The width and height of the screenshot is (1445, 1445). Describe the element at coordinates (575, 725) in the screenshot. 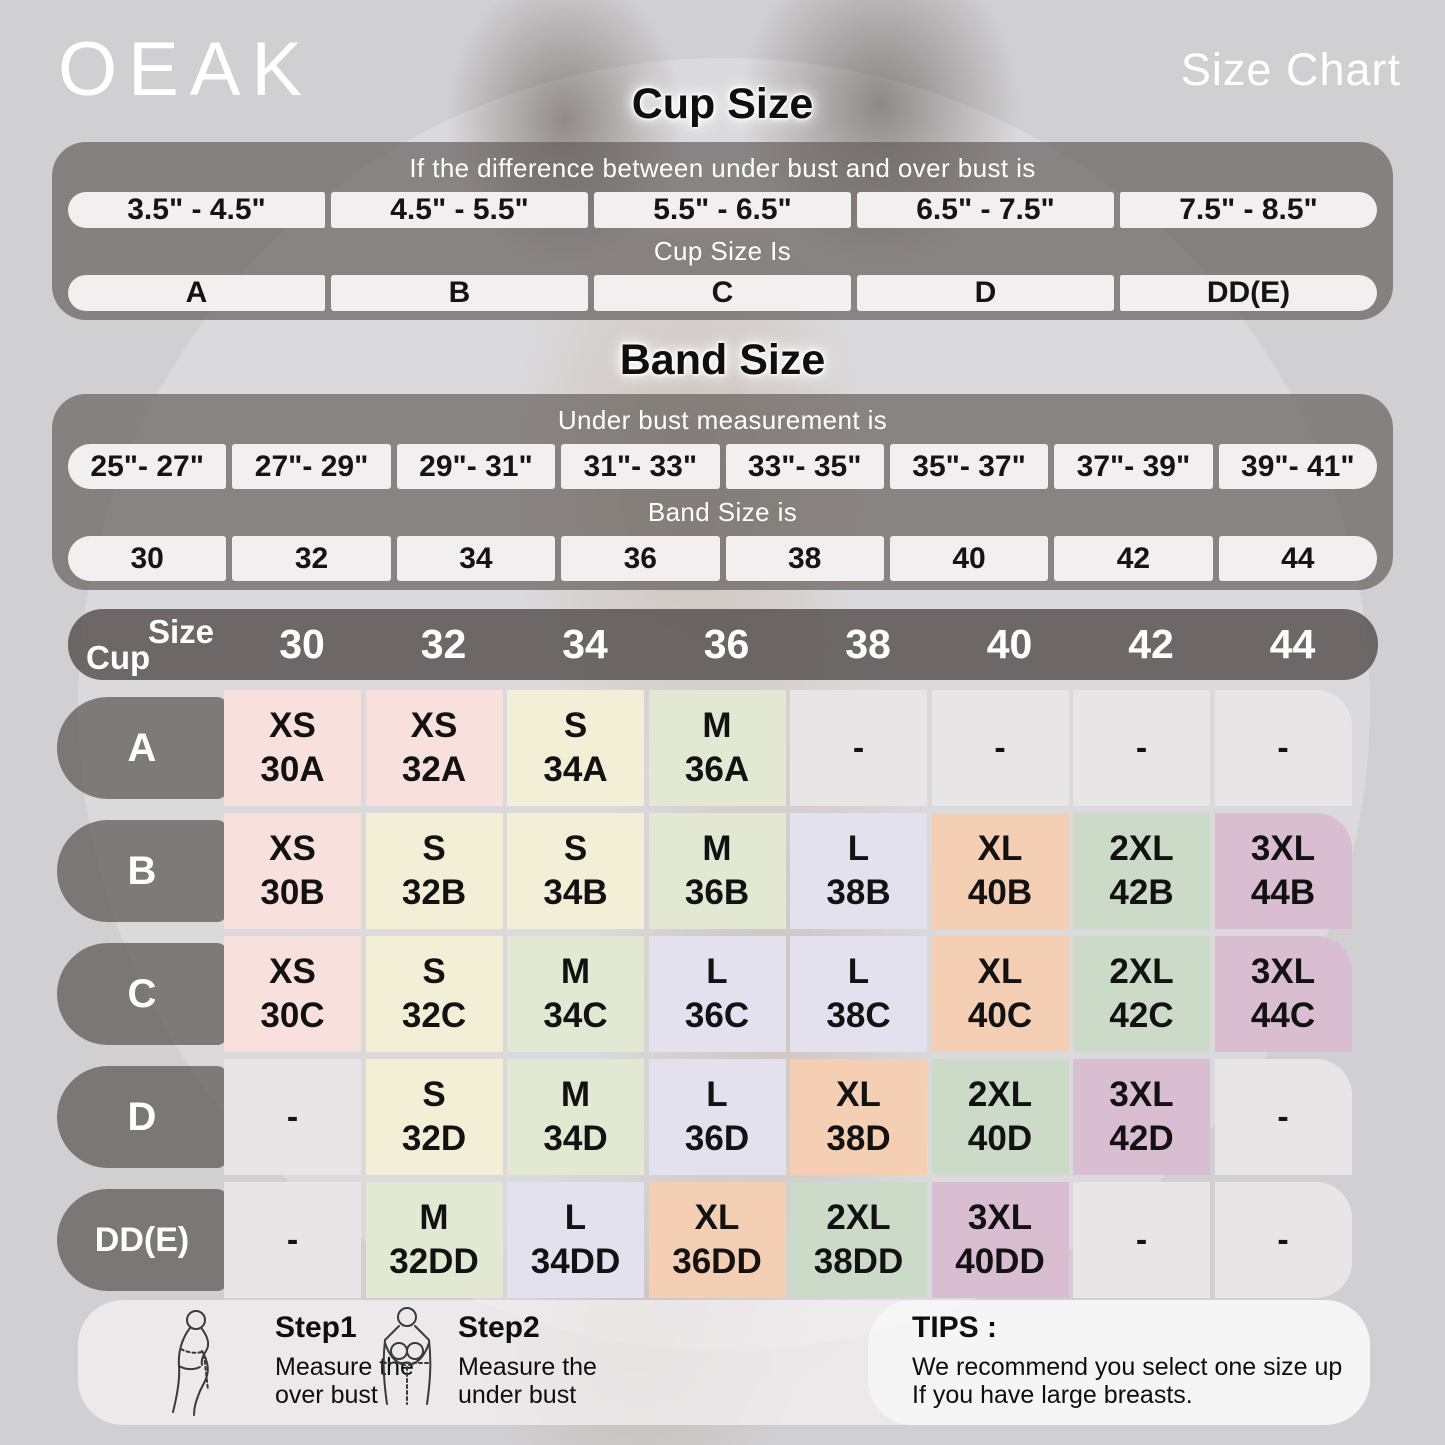

I see `cell-size-label: S` at that location.